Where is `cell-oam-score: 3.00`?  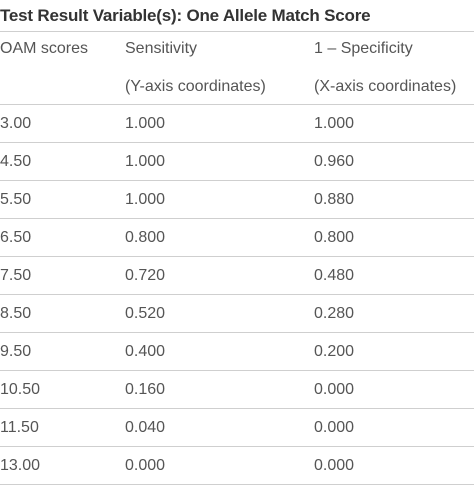
cell-oam-score: 3.00 is located at coordinates (16, 123).